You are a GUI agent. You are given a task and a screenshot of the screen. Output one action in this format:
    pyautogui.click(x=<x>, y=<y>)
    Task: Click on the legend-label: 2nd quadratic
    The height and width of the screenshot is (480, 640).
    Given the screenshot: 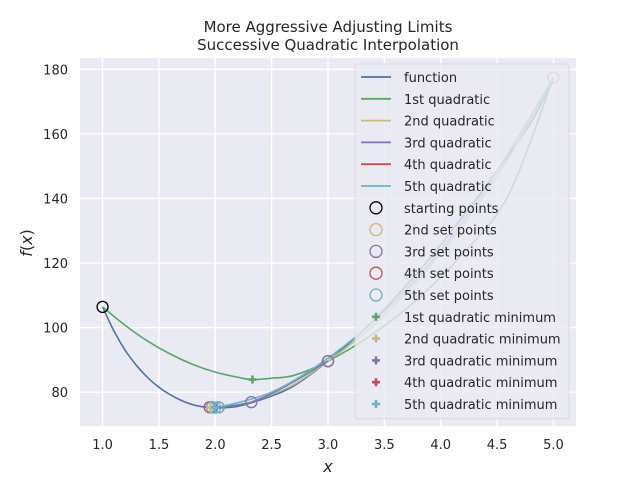 What is the action you would take?
    pyautogui.click(x=449, y=122)
    